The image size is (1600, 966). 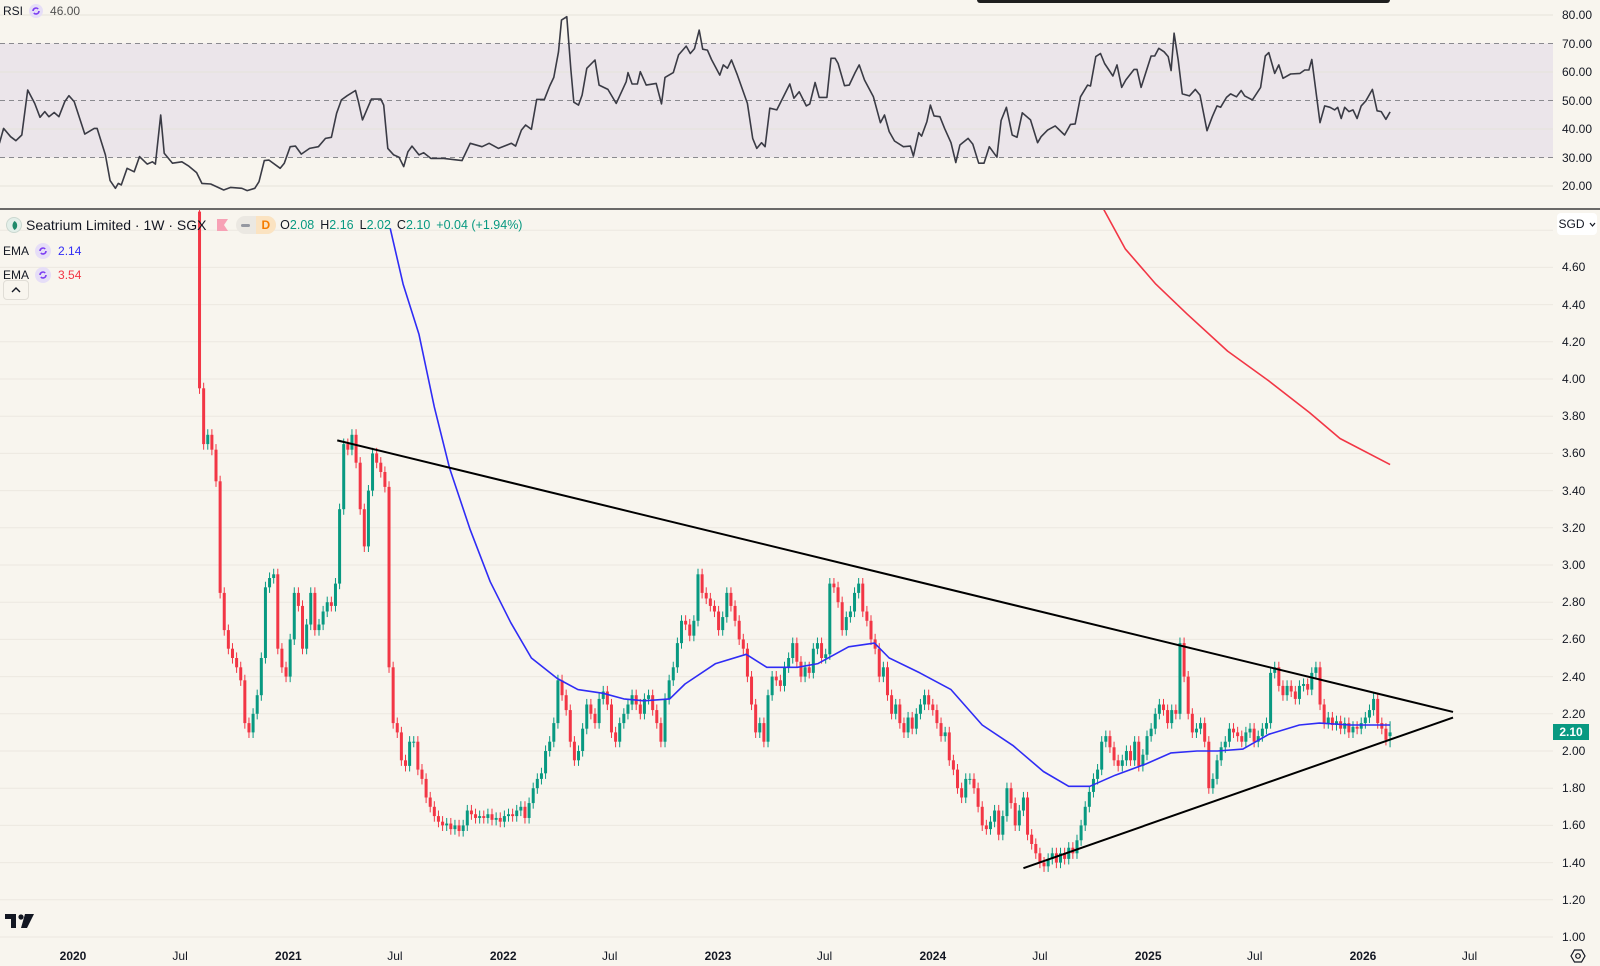 I want to click on rsi-legend: RSI 46.00, so click(x=41, y=11).